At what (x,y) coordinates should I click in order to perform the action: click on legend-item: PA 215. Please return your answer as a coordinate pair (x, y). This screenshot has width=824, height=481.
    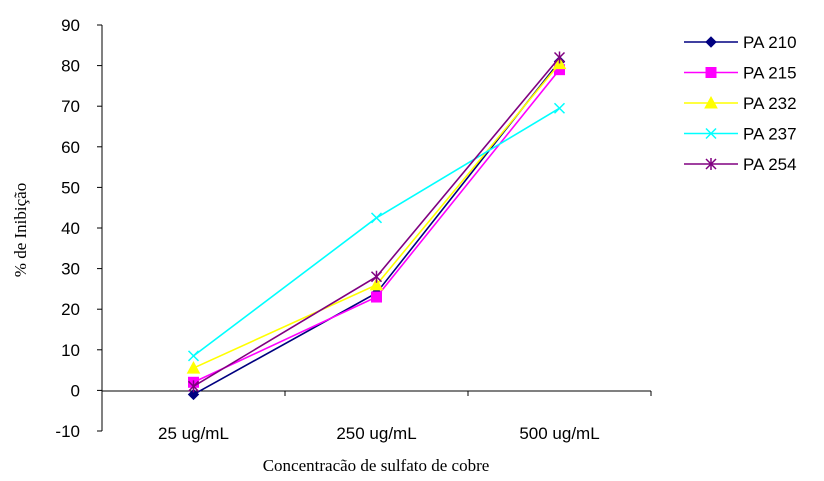
    Looking at the image, I should click on (740, 73).